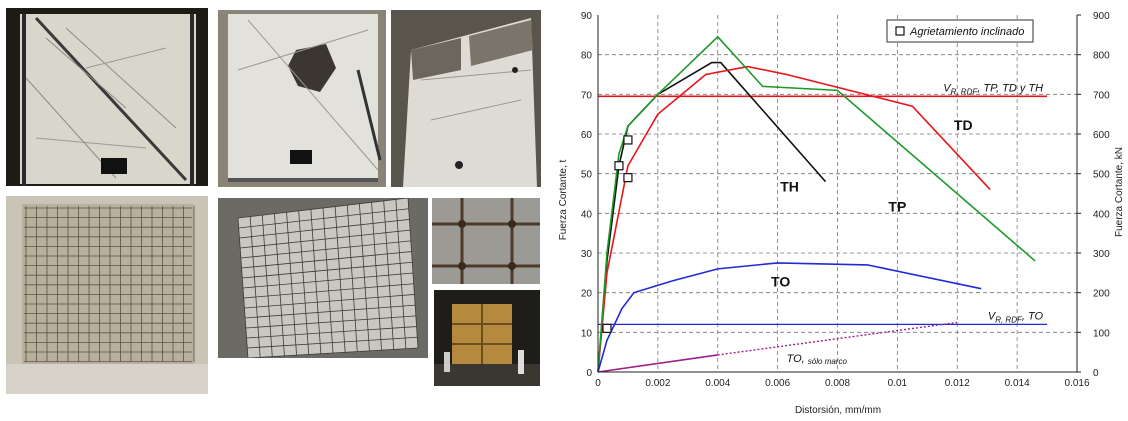 The height and width of the screenshot is (421, 1128). What do you see at coordinates (107, 97) in the screenshot?
I see `photo-wall-diagonal-crack` at bounding box center [107, 97].